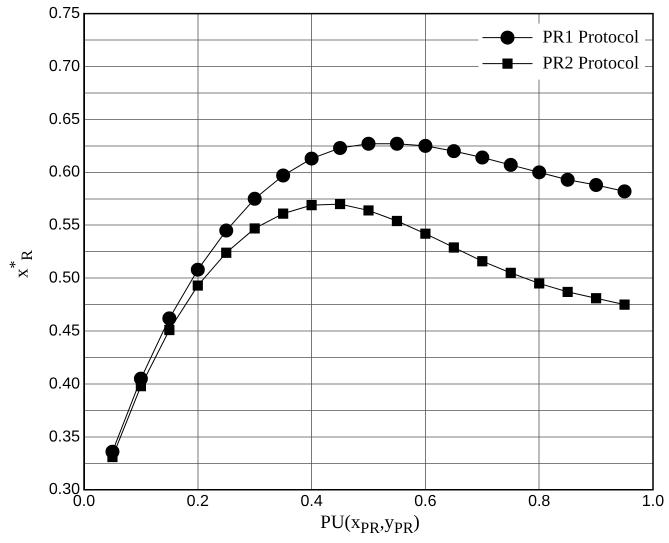 This screenshot has height=543, width=669. What do you see at coordinates (539, 501) in the screenshot?
I see `x-tick-label: 0.8` at bounding box center [539, 501].